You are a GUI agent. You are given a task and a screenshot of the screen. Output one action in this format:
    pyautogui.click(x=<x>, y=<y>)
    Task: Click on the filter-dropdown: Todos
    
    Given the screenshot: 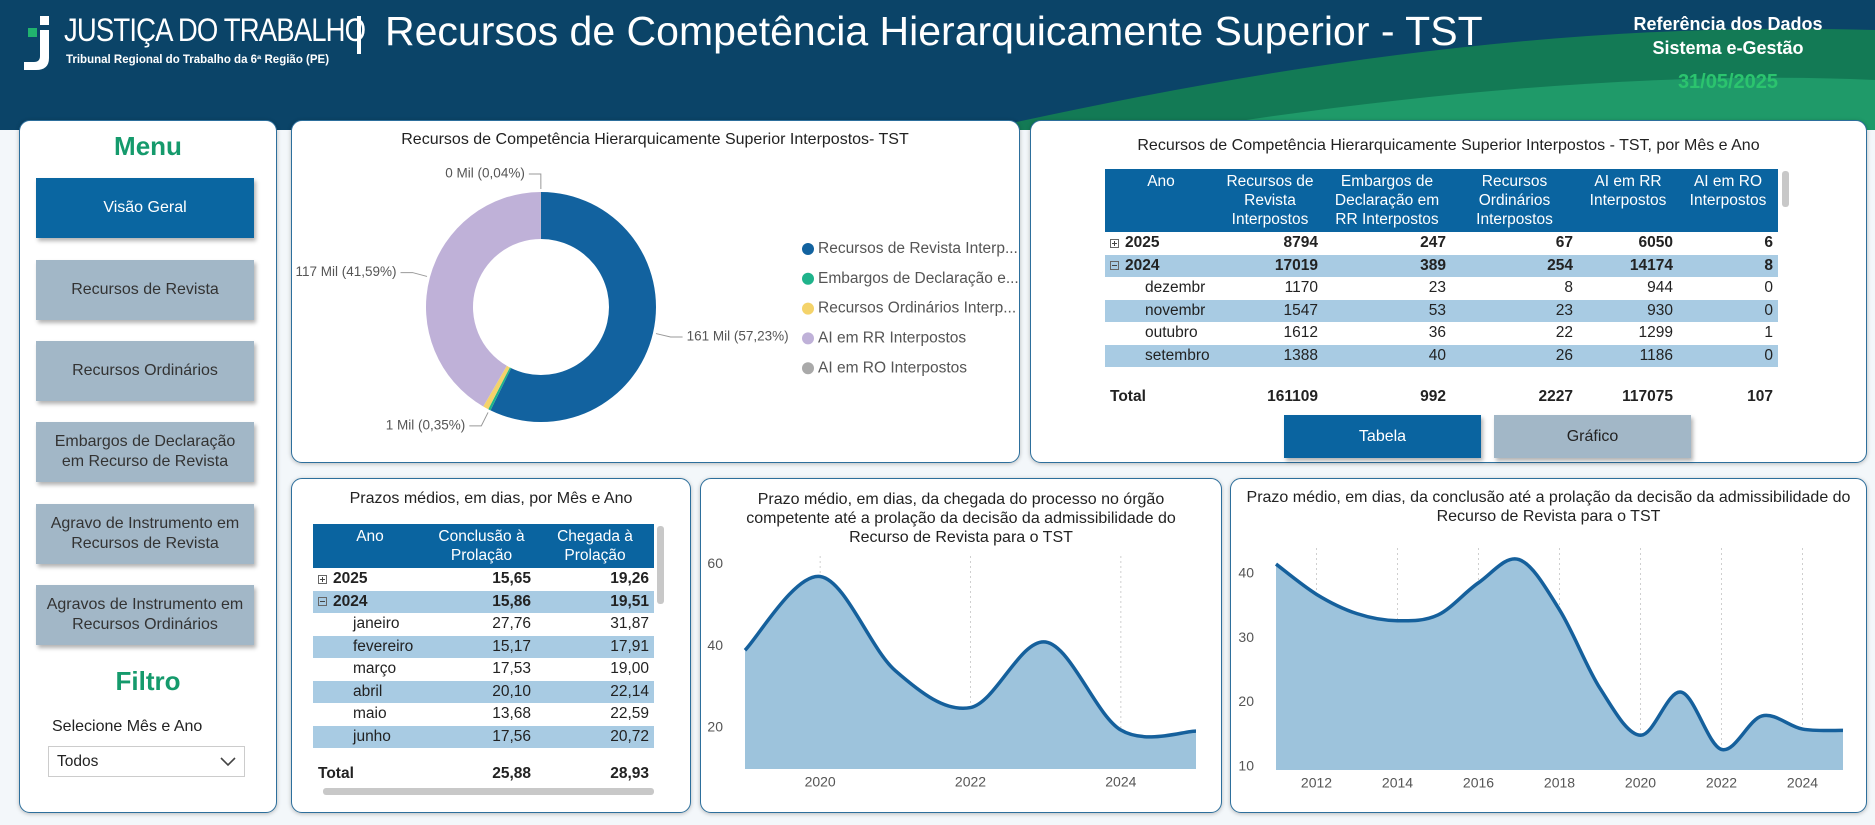 What is the action you would take?
    pyautogui.click(x=146, y=761)
    